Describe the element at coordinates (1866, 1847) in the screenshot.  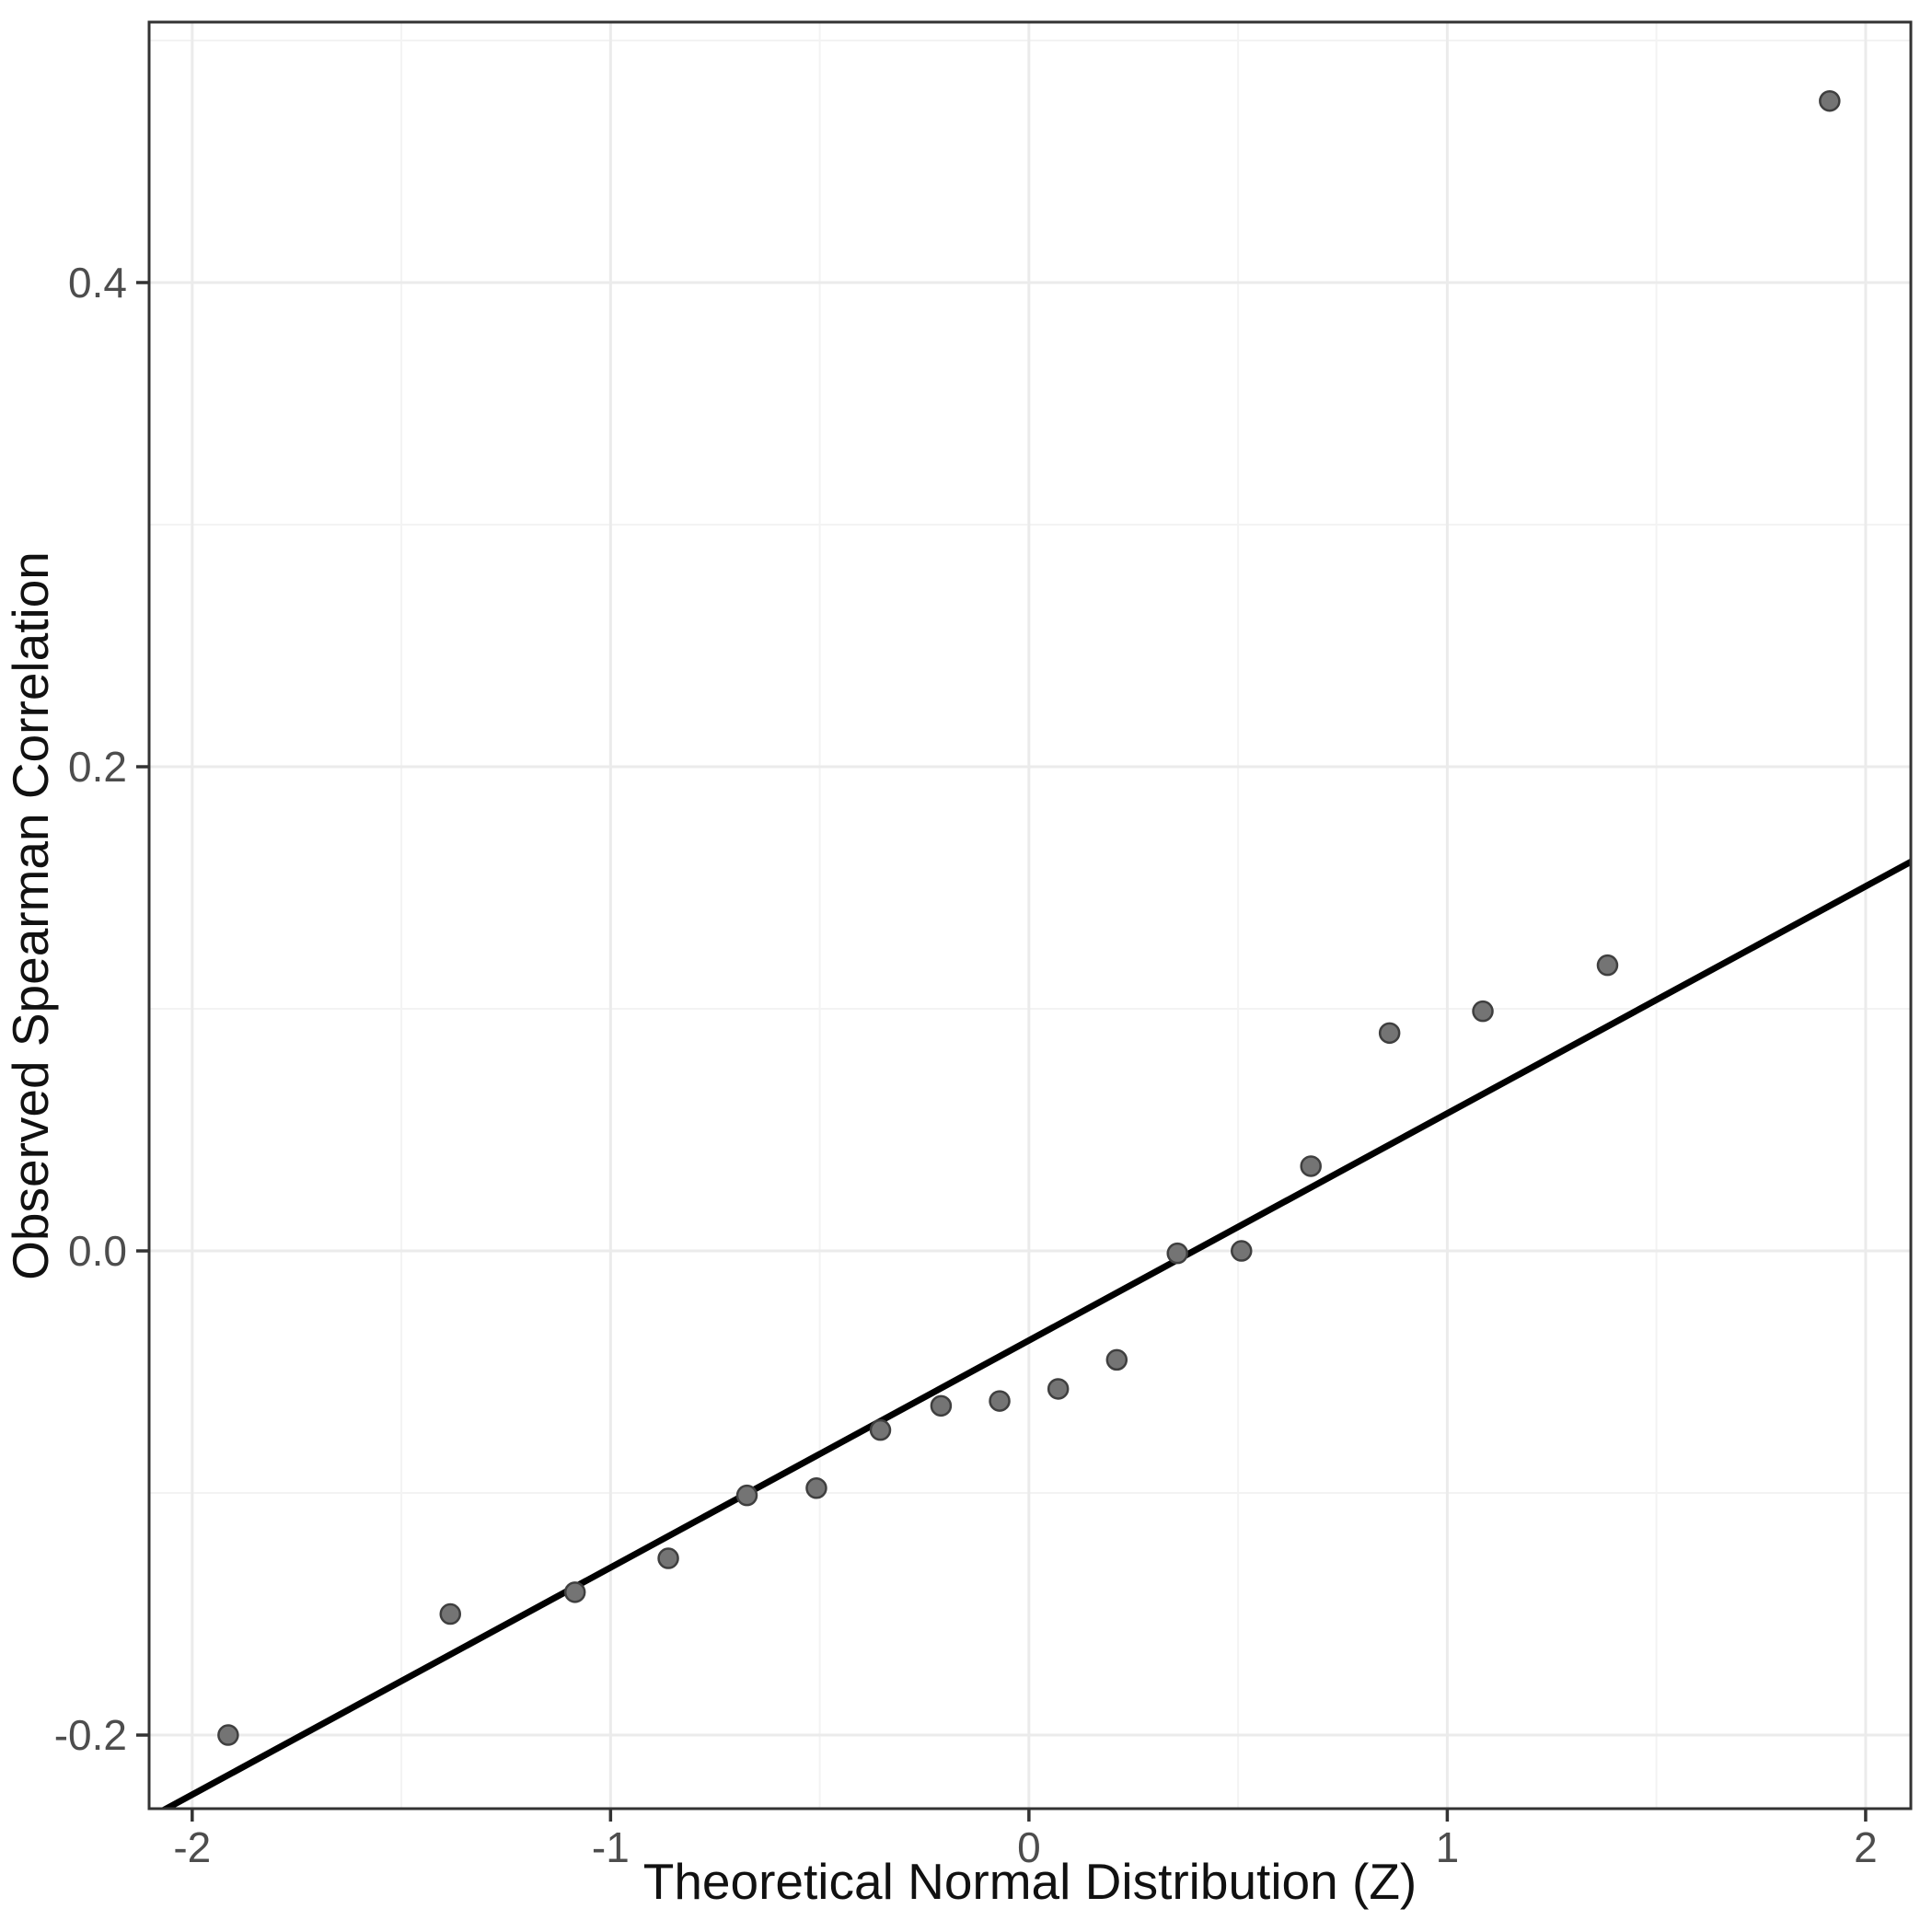
I see `x-tick-label: 2` at that location.